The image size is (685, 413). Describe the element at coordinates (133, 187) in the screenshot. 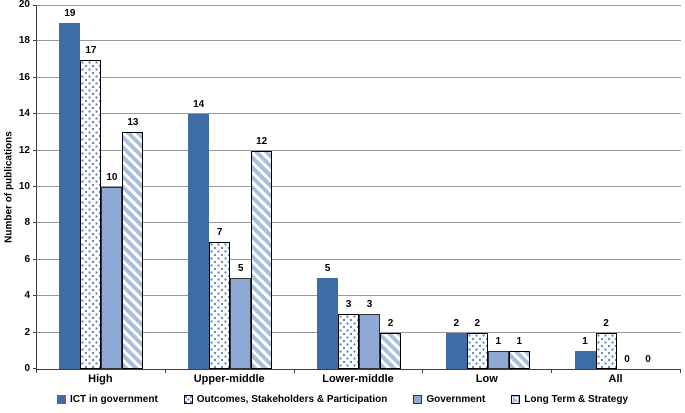

I see `bar-slot: 13` at that location.